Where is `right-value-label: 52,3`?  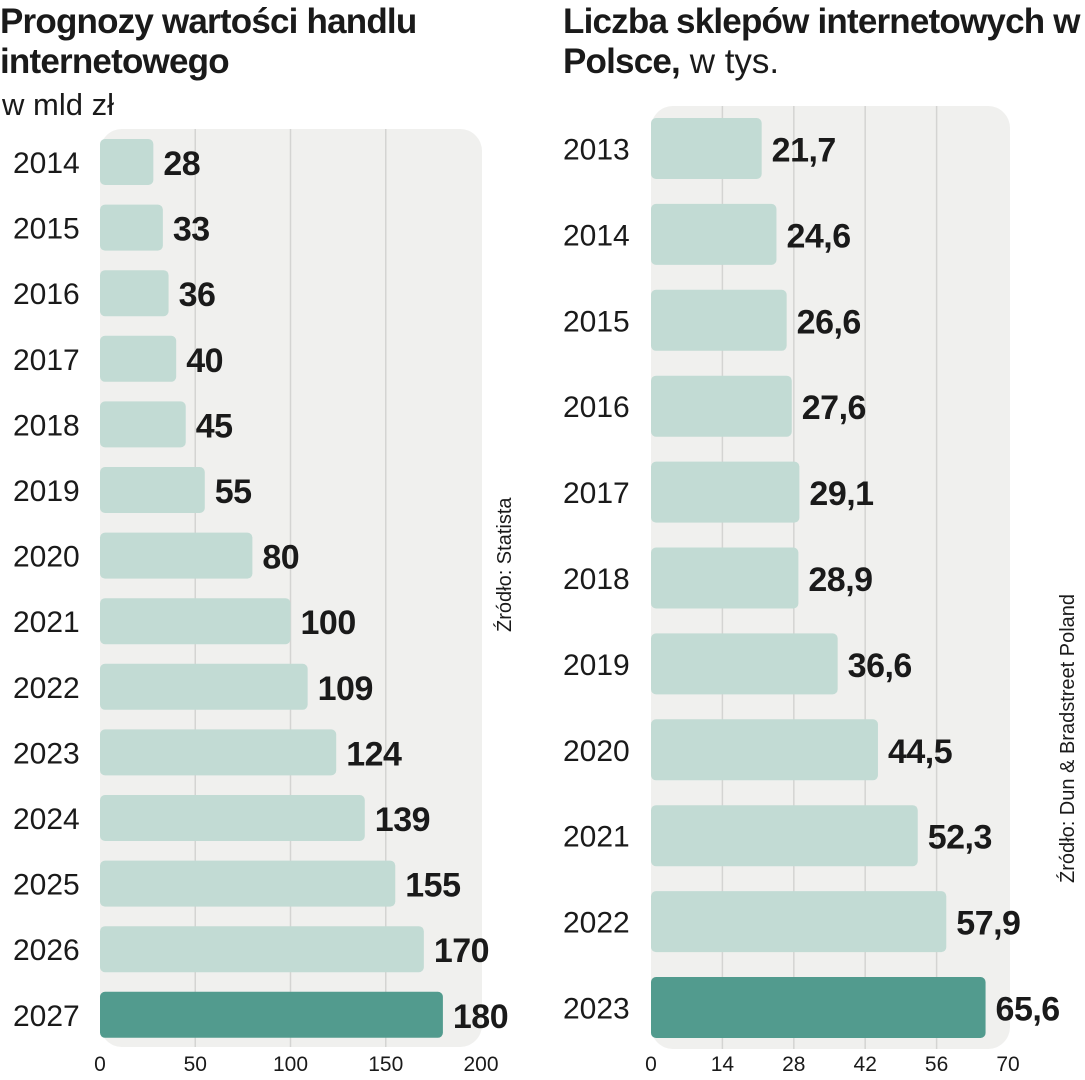
right-value-label: 52,3 is located at coordinates (960, 838).